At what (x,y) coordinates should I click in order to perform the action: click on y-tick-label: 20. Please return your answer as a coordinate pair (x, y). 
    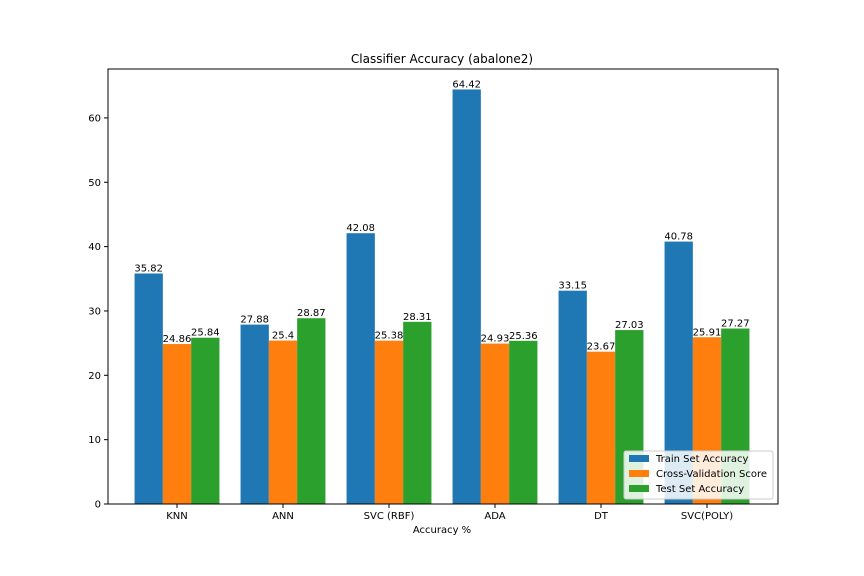
    Looking at the image, I should click on (94, 376).